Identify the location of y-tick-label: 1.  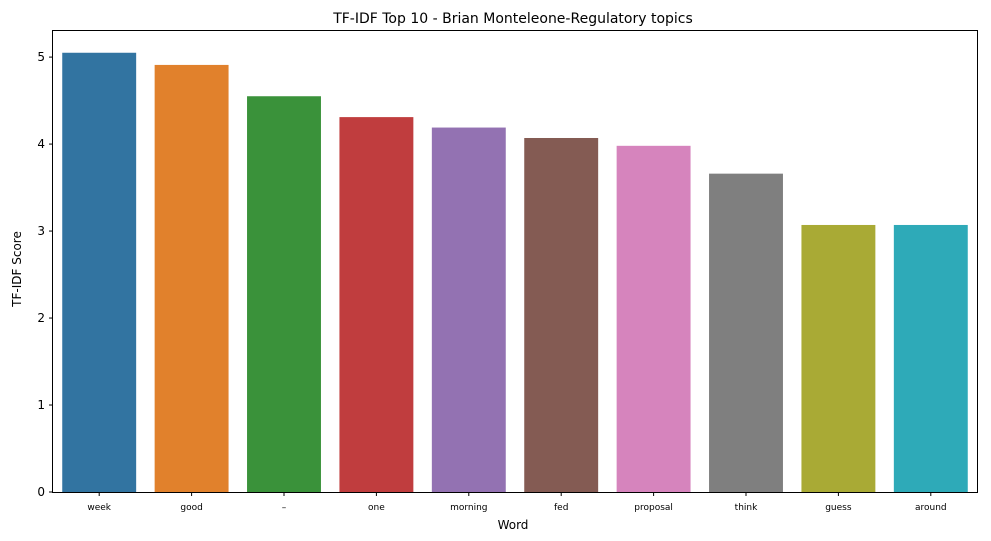
(41, 405).